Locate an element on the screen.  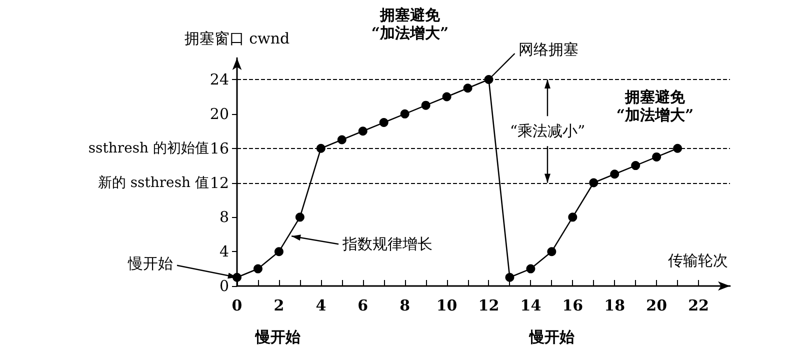
y-tick-label: 0 is located at coordinates (224, 286).